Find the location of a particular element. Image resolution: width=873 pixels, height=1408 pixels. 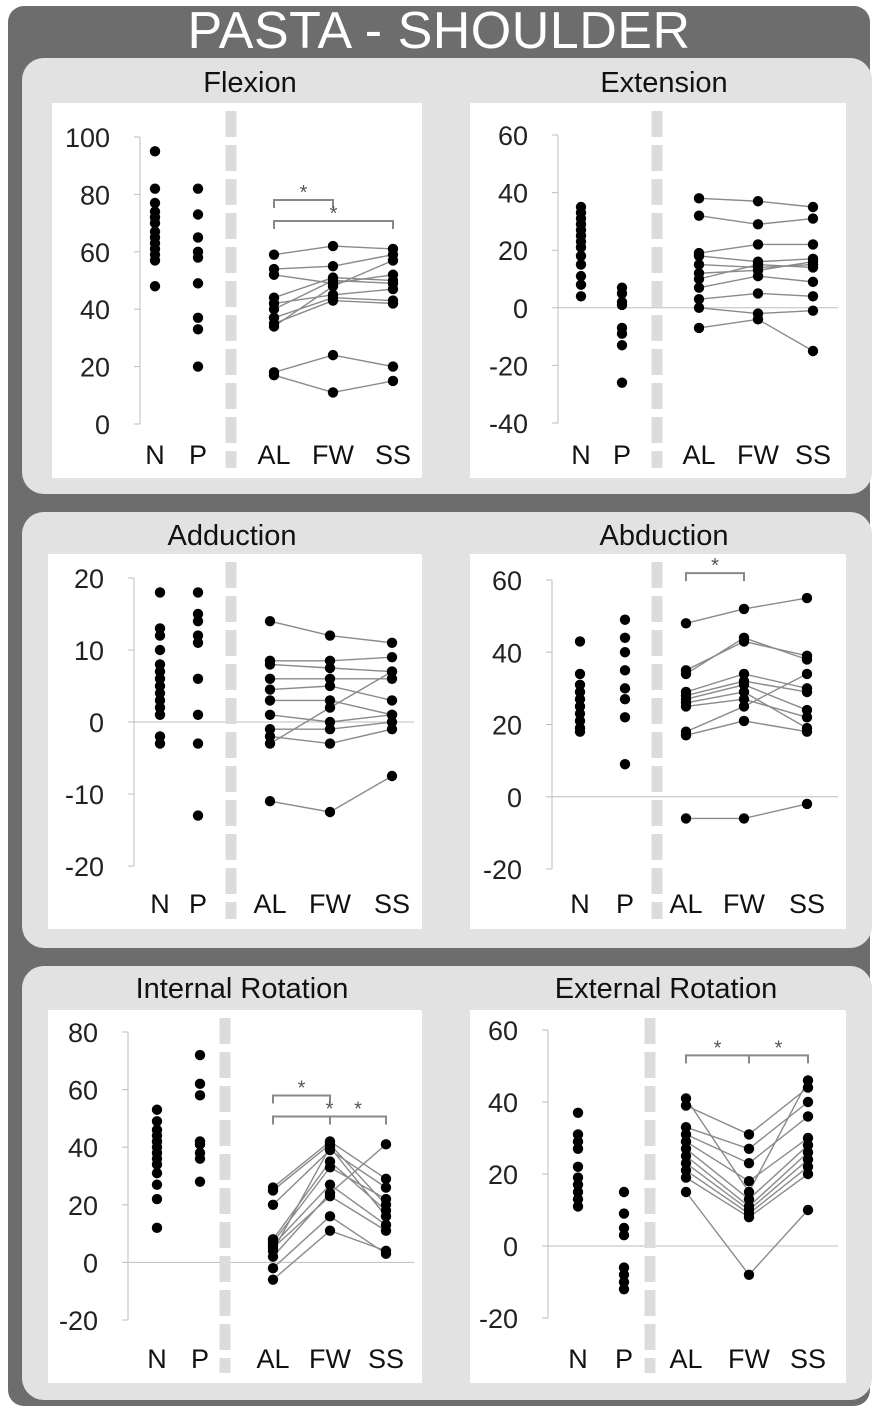

chart-title: Extension is located at coordinates (663, 83).